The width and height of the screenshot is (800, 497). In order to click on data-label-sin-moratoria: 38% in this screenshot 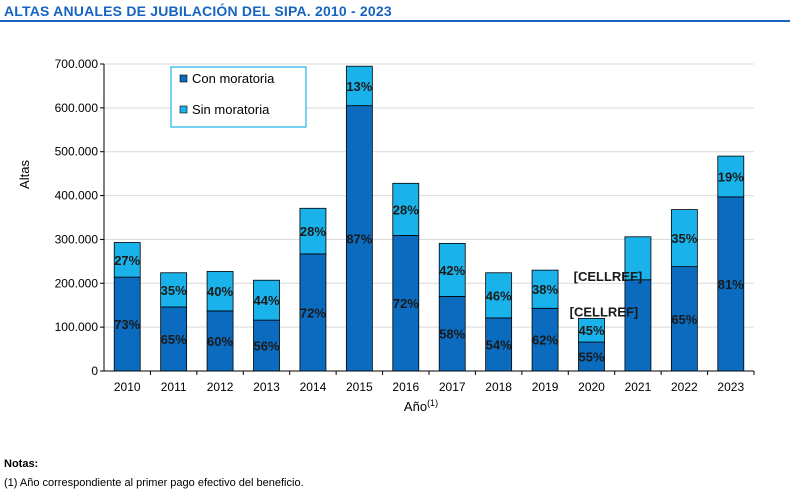, I will do `click(545, 289)`.